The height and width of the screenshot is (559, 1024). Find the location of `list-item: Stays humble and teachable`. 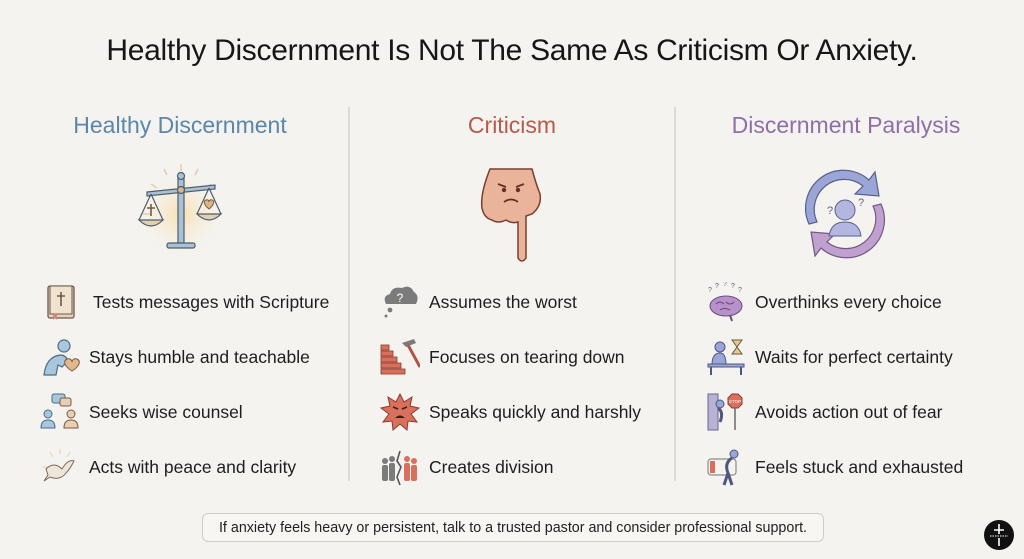

list-item: Stays humble and teachable is located at coordinates (175, 357).